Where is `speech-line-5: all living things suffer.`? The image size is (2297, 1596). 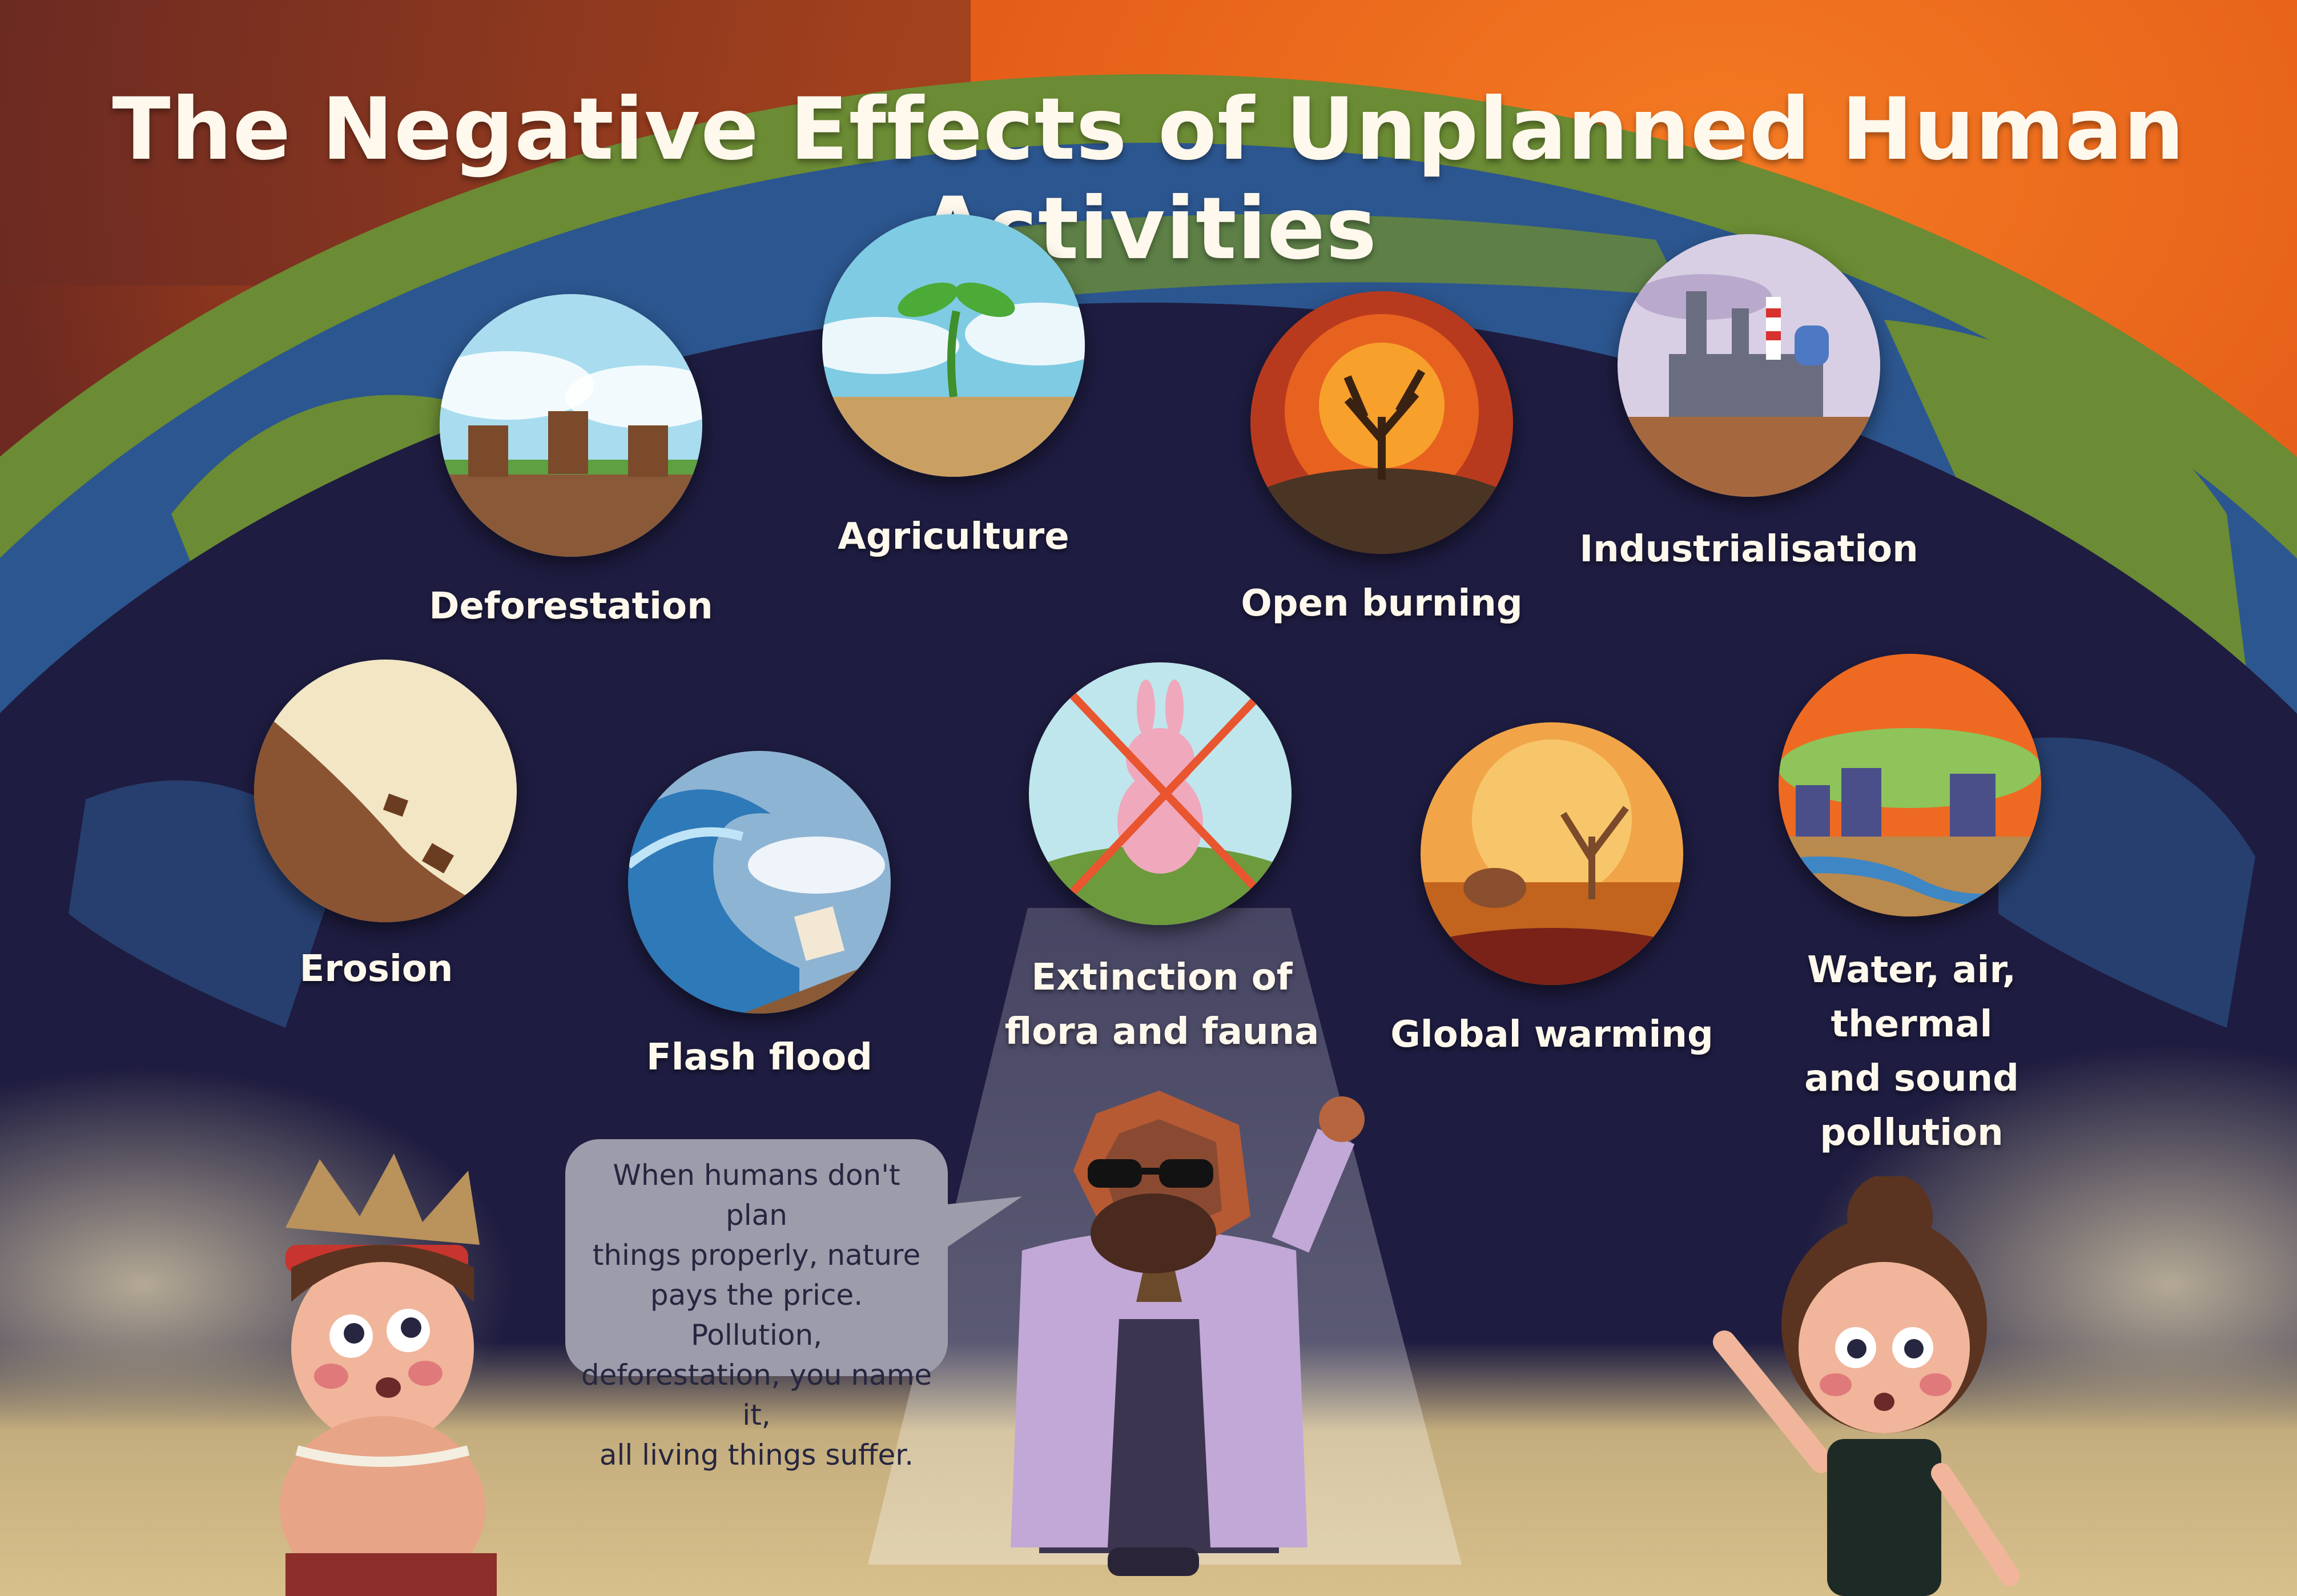
speech-line-5: all living things suffer. is located at coordinates (756, 1455).